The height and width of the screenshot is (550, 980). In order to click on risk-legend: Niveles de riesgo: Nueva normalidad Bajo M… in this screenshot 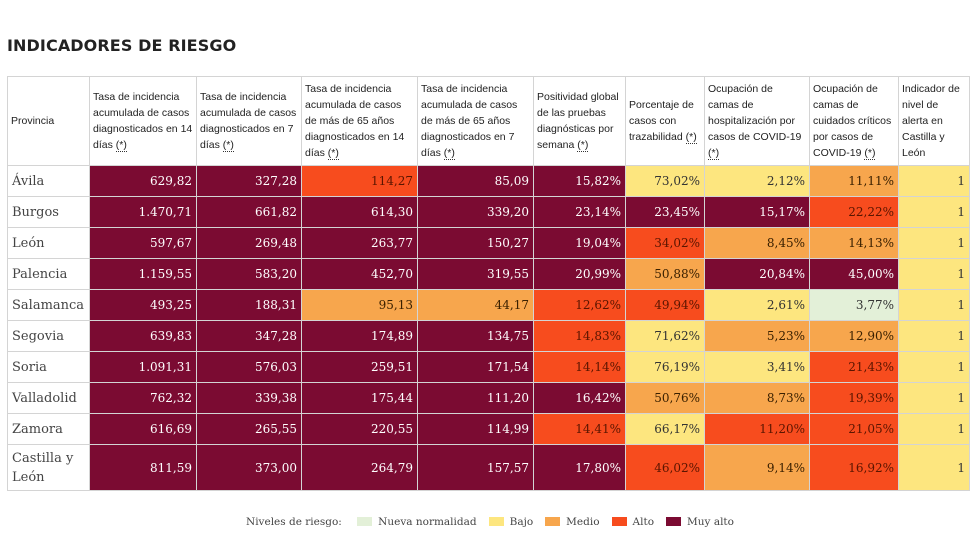, I will do `click(490, 522)`.